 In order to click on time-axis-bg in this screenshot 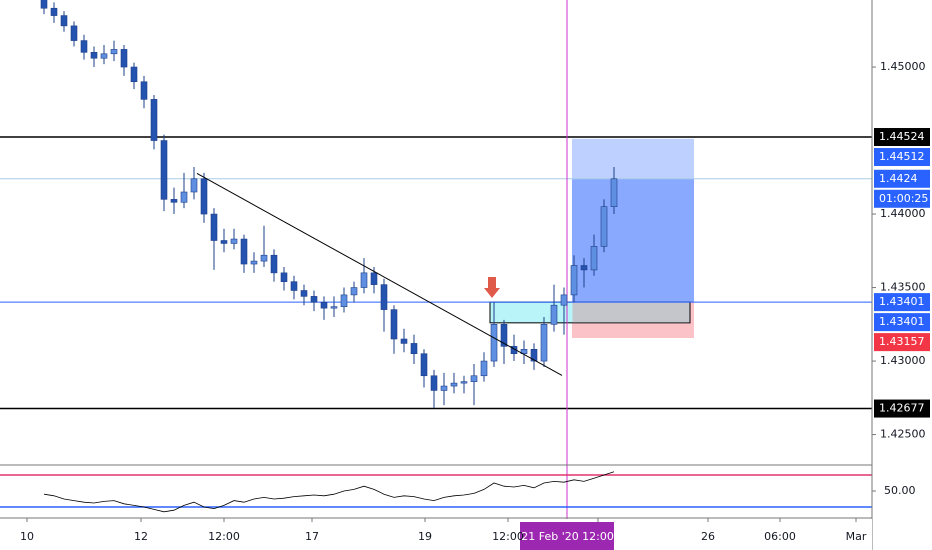, I will do `click(436, 534)`.